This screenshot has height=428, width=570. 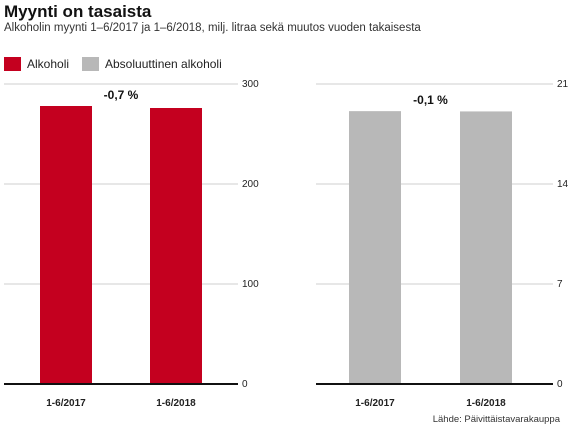 What do you see at coordinates (121, 95) in the screenshot?
I see `change-label-0: -0,7 %` at bounding box center [121, 95].